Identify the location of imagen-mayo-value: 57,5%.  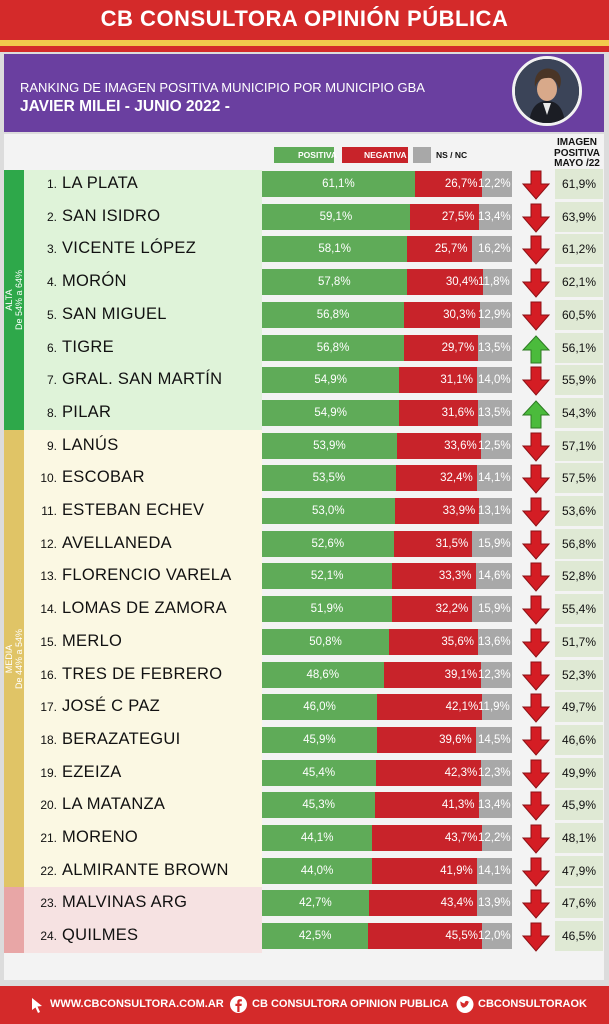
(579, 478).